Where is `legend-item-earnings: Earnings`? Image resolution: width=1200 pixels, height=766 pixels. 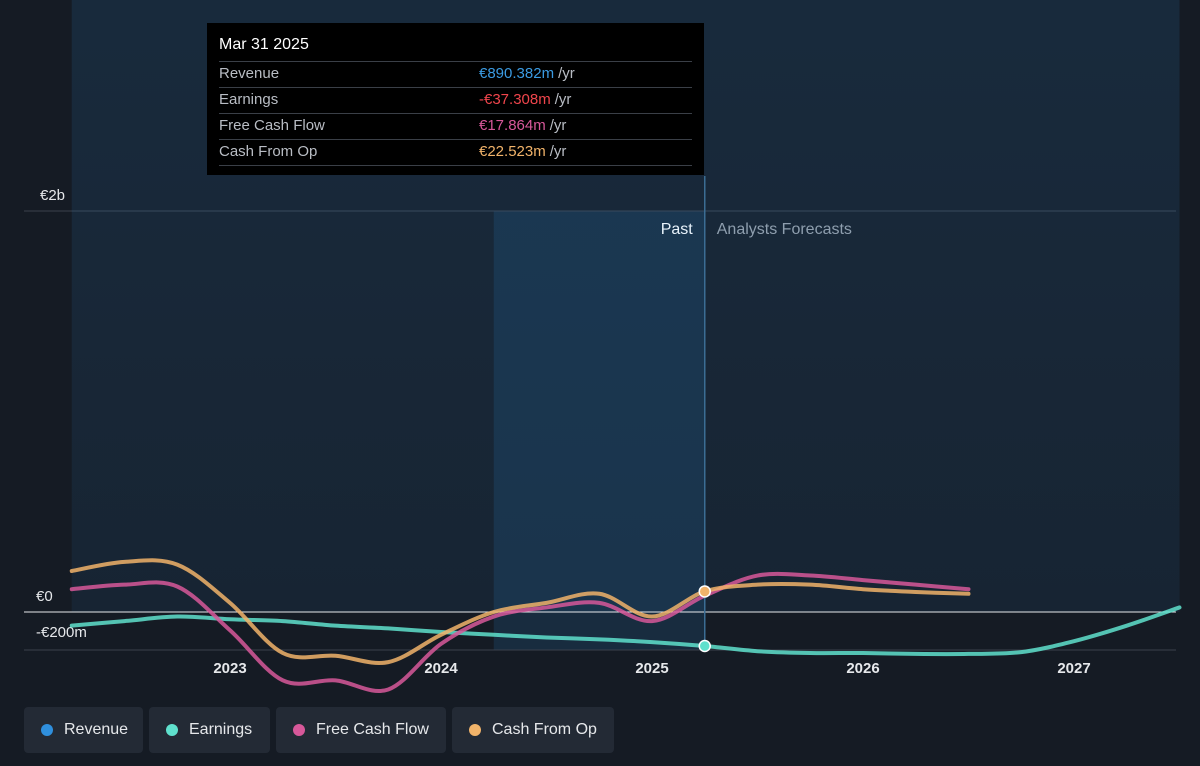 legend-item-earnings: Earnings is located at coordinates (209, 730).